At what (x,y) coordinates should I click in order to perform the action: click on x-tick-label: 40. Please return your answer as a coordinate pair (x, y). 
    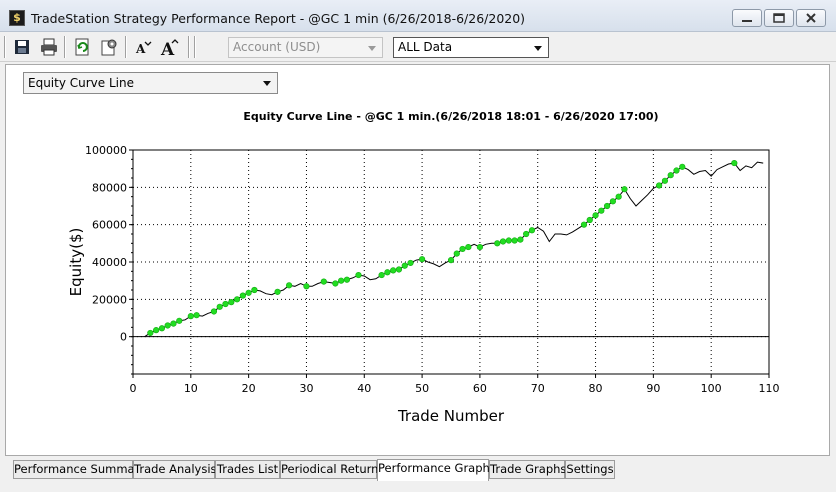
    Looking at the image, I should click on (364, 388).